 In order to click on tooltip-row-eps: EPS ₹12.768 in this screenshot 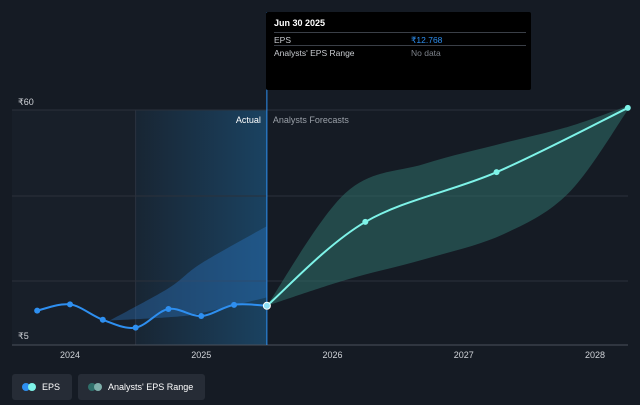, I will do `click(400, 39)`.